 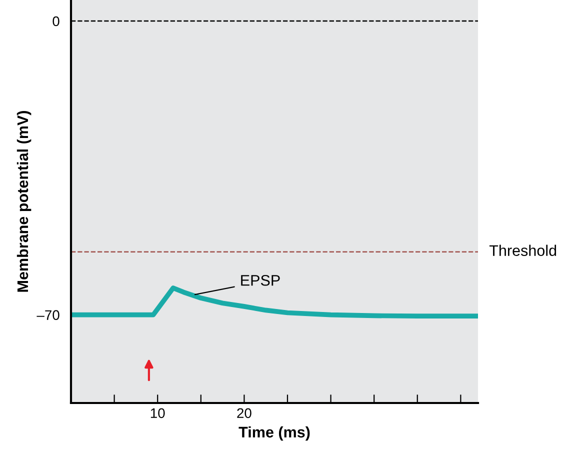 What do you see at coordinates (274, 302) in the screenshot?
I see `line-series` at bounding box center [274, 302].